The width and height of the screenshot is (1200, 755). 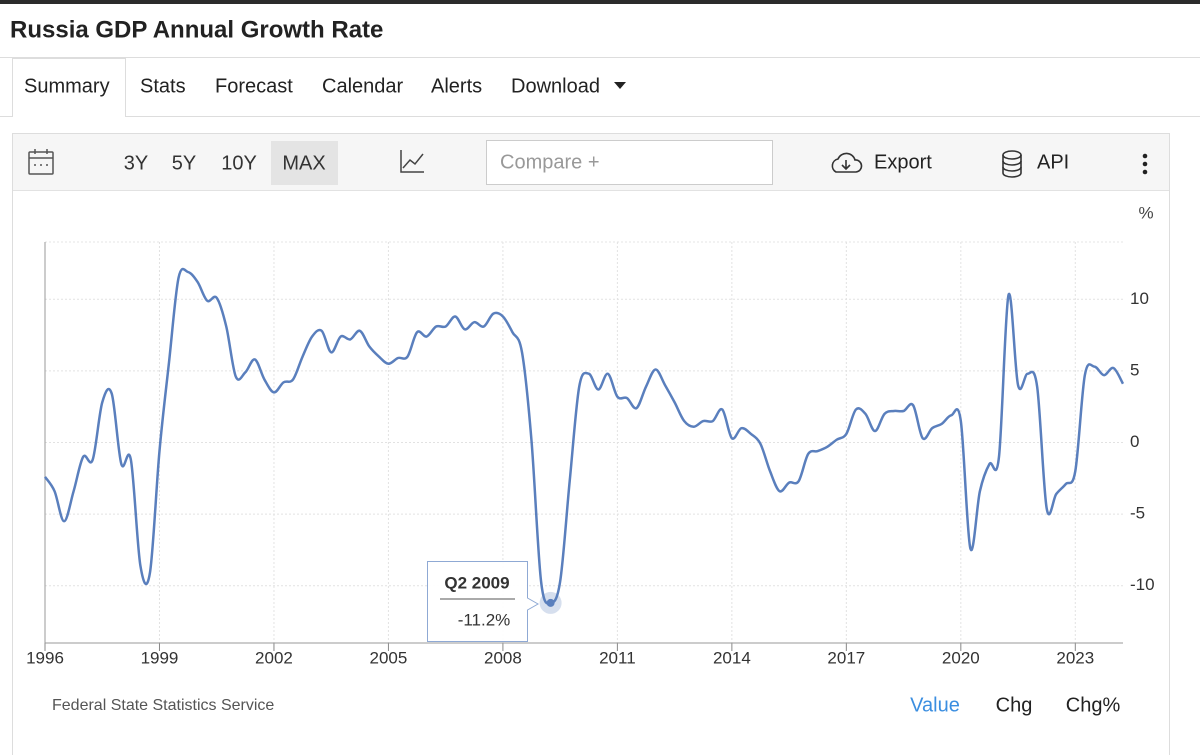 What do you see at coordinates (620, 85) in the screenshot?
I see `dropdown-caret` at bounding box center [620, 85].